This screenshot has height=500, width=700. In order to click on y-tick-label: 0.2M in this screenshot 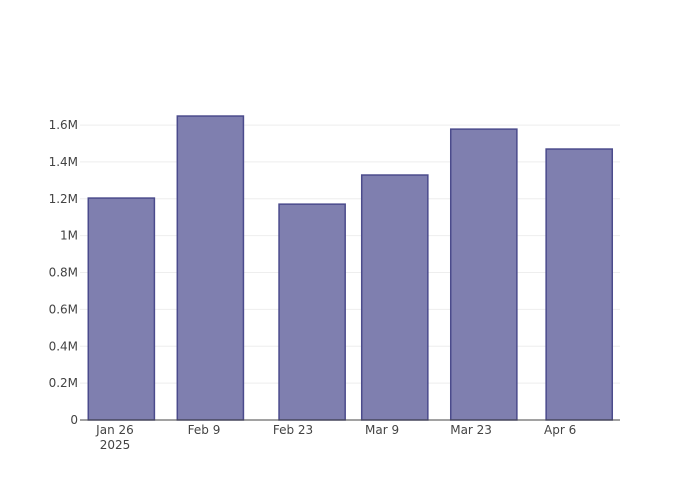, I will do `click(63, 383)`.